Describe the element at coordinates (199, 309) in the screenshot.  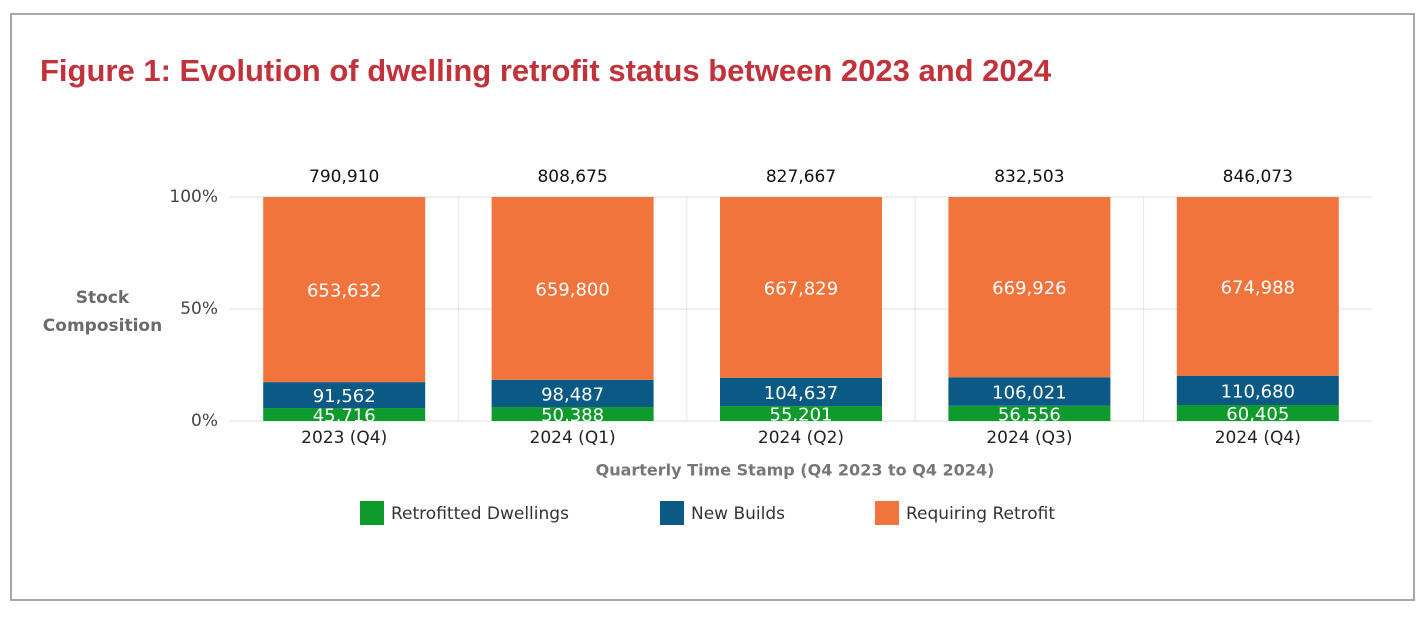
I see `y-tick-label: 50%` at that location.